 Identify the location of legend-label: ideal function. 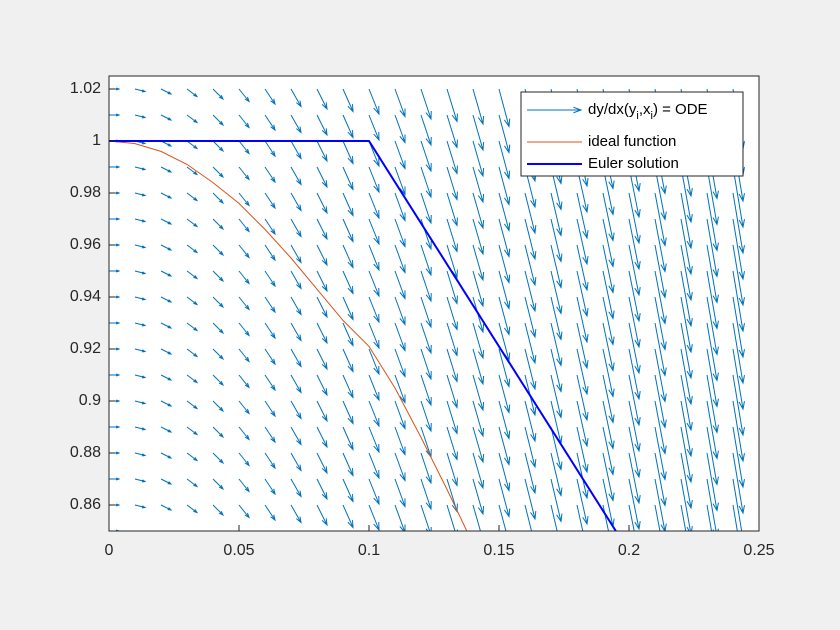
(632, 141).